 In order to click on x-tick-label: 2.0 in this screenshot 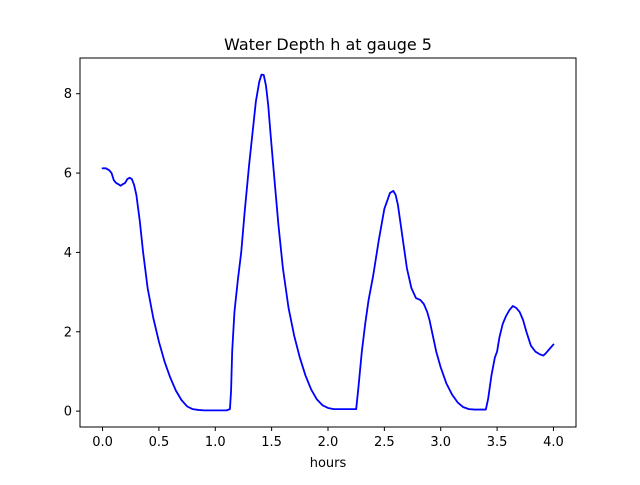, I will do `click(328, 442)`.